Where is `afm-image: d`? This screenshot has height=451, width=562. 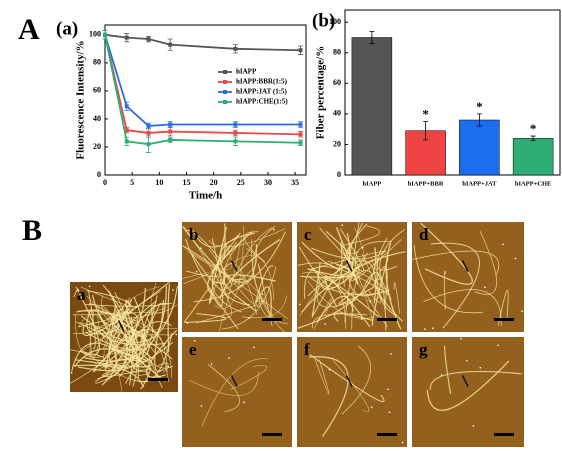 afm-image: d is located at coordinates (468, 277).